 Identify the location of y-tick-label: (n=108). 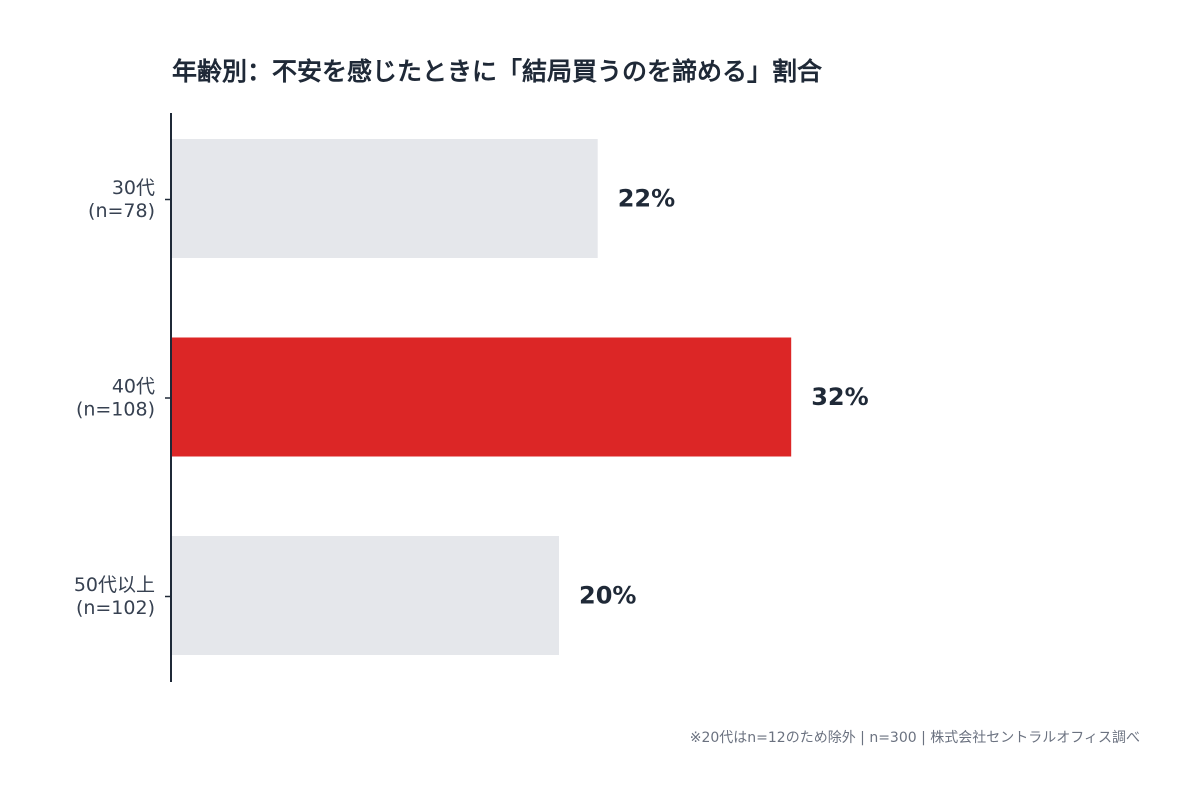
(115, 410).